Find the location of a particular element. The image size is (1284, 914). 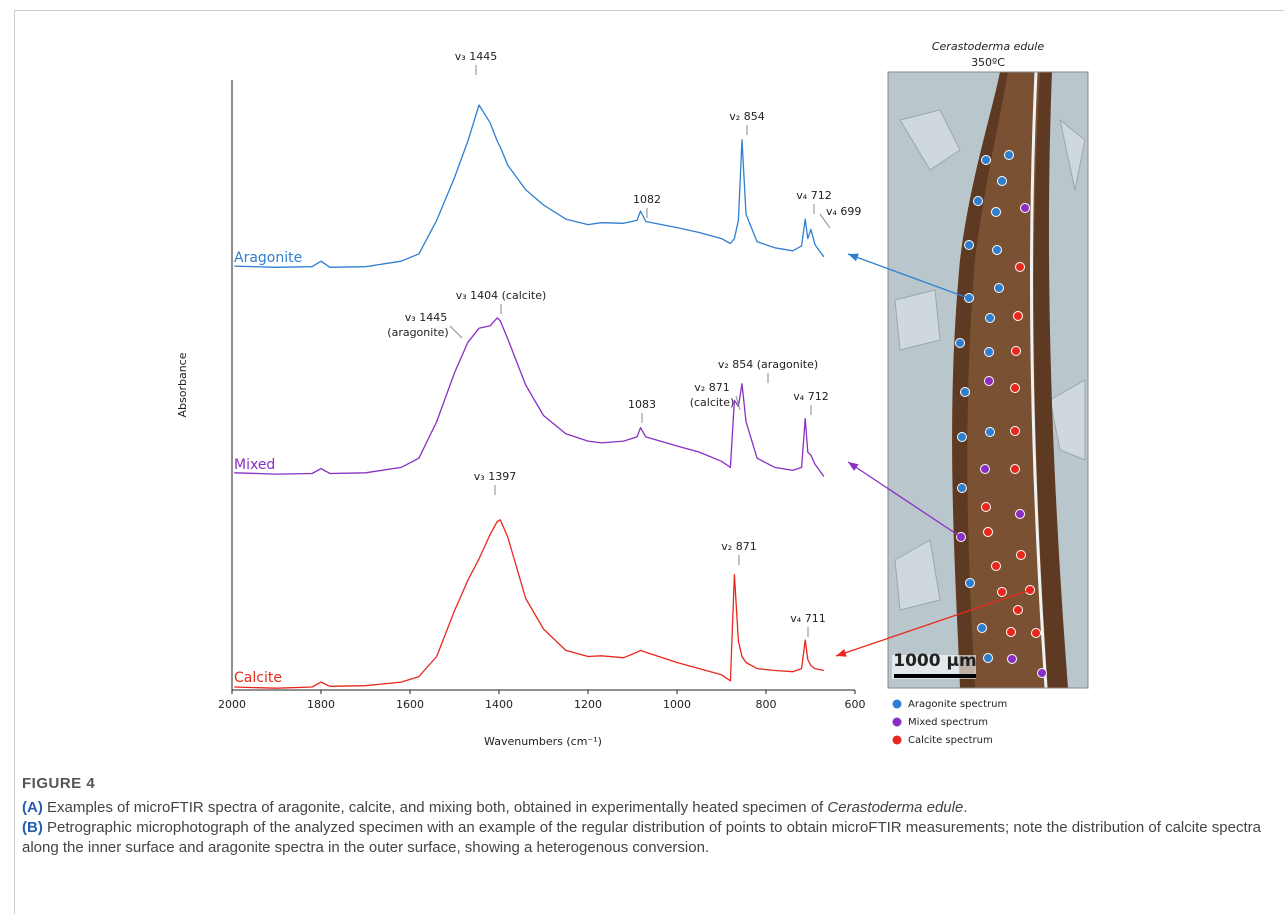

series-label: Calcite is located at coordinates (258, 678).